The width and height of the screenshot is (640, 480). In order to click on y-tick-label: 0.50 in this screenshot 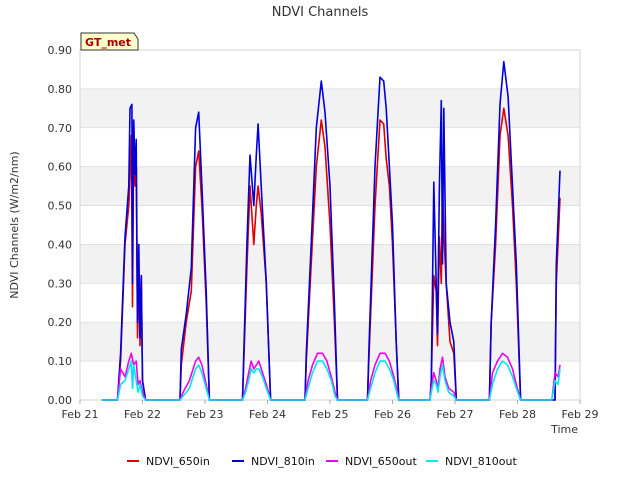, I will do `click(60, 206)`.